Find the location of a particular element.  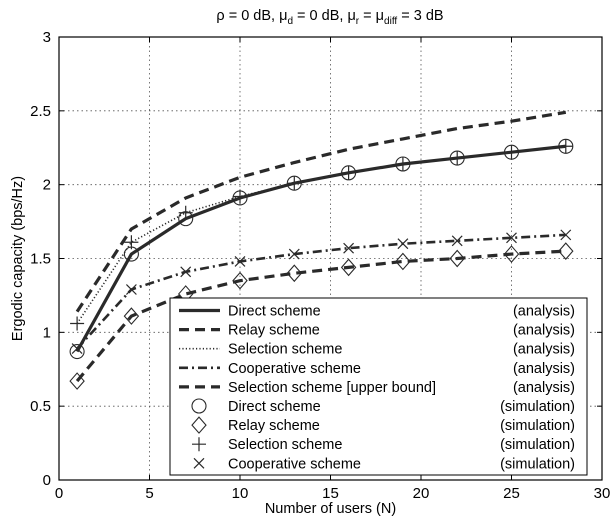

x-tick-label: 25 is located at coordinates (511, 493).